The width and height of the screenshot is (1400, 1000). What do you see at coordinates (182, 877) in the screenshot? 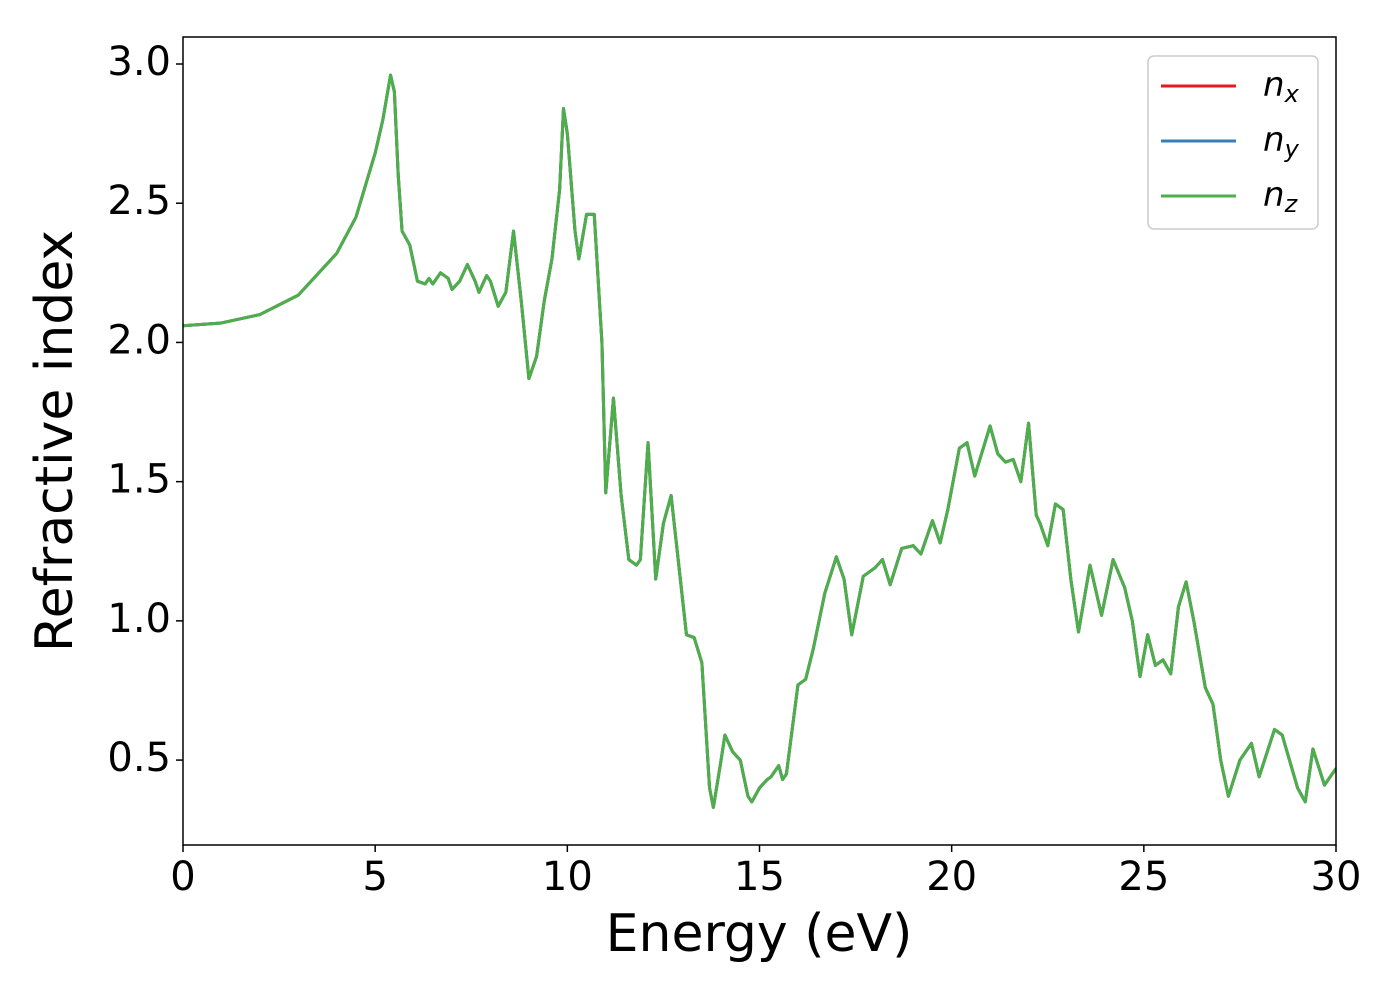
I see `x-tick-label: 0` at bounding box center [182, 877].